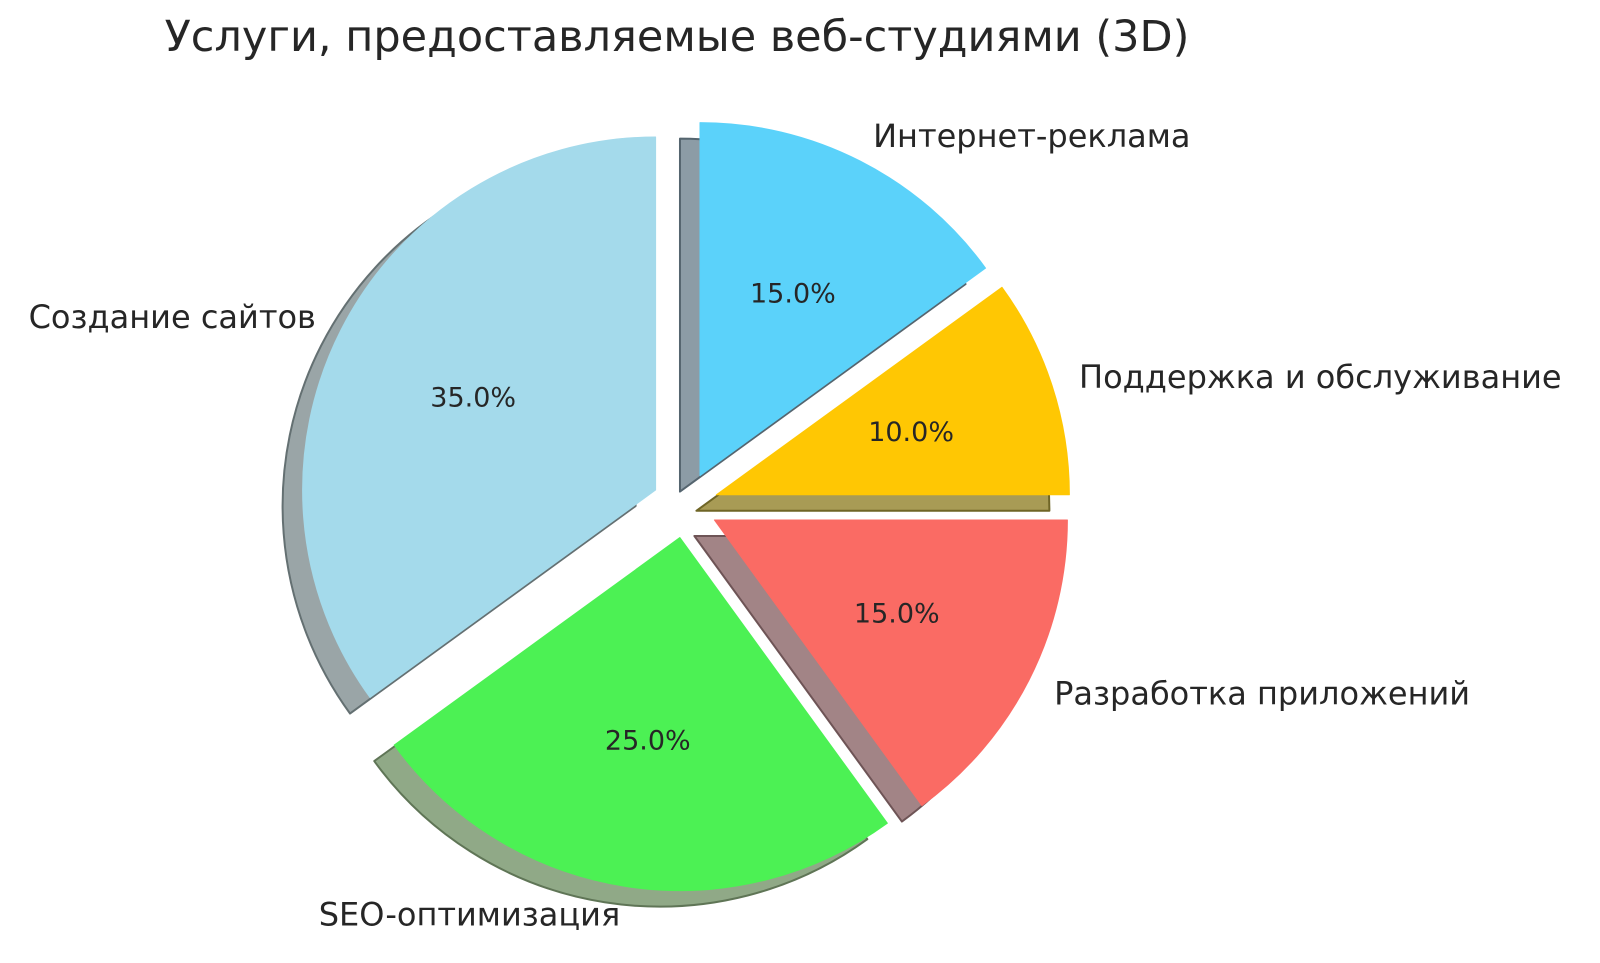 The width and height of the screenshot is (1600, 963). Describe the element at coordinates (648, 740) in the screenshot. I see `slice-percent-label-3: 25.0%` at that location.